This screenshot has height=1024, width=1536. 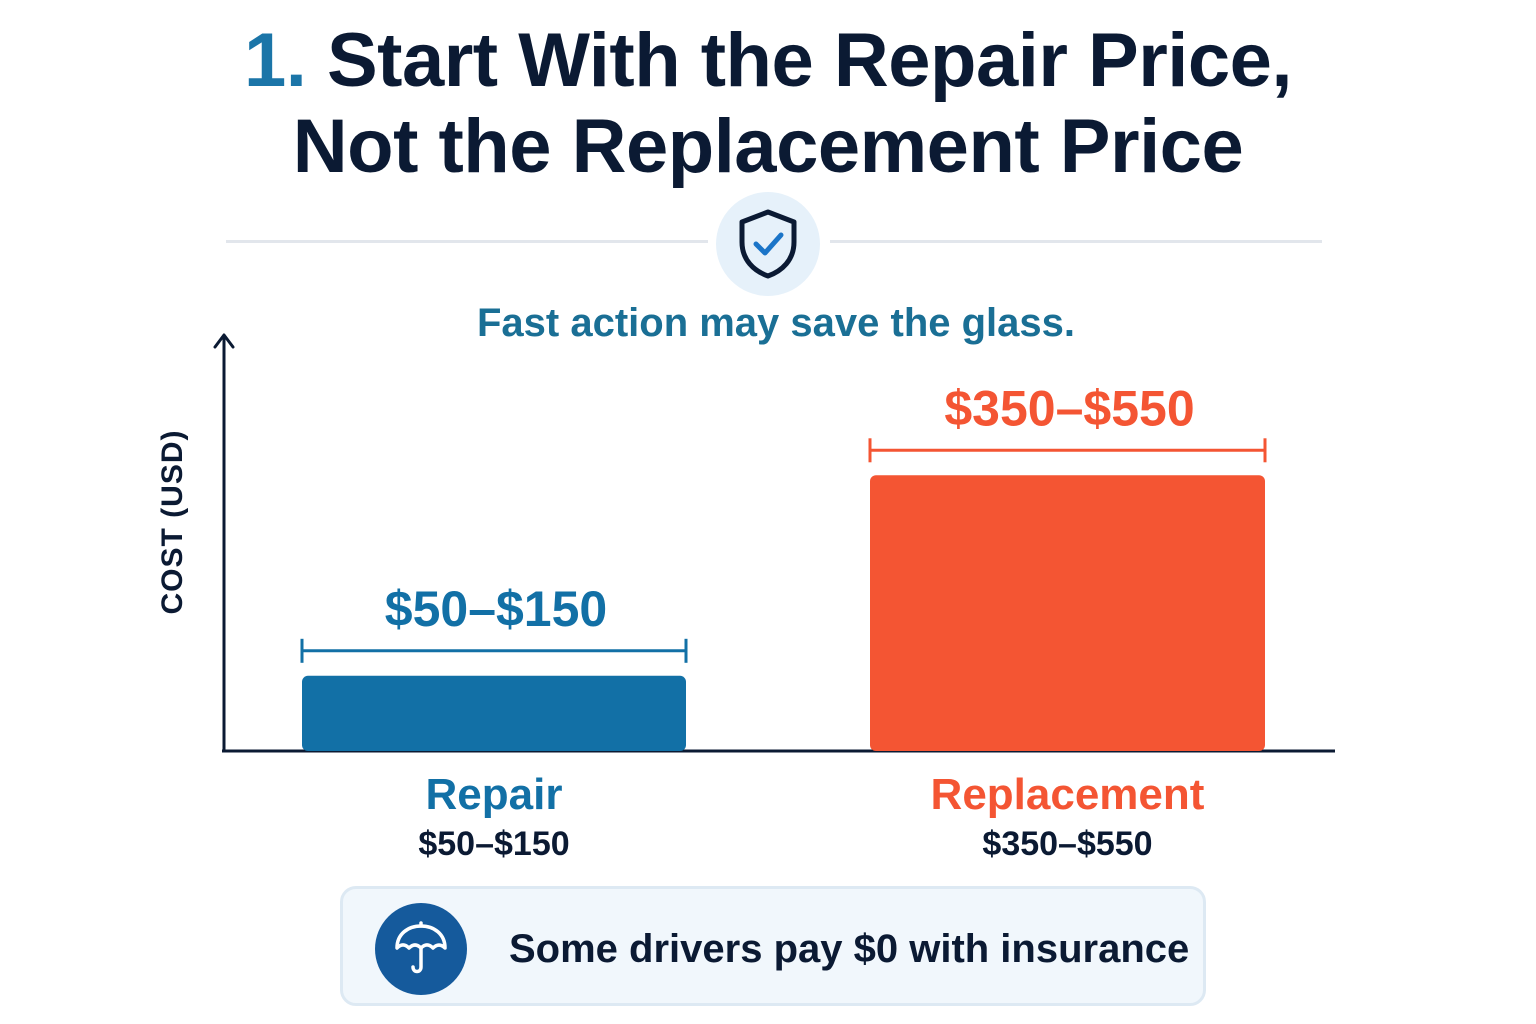 I want to click on title-line-1: 1. Start With the Repair Price,, so click(x=768, y=61).